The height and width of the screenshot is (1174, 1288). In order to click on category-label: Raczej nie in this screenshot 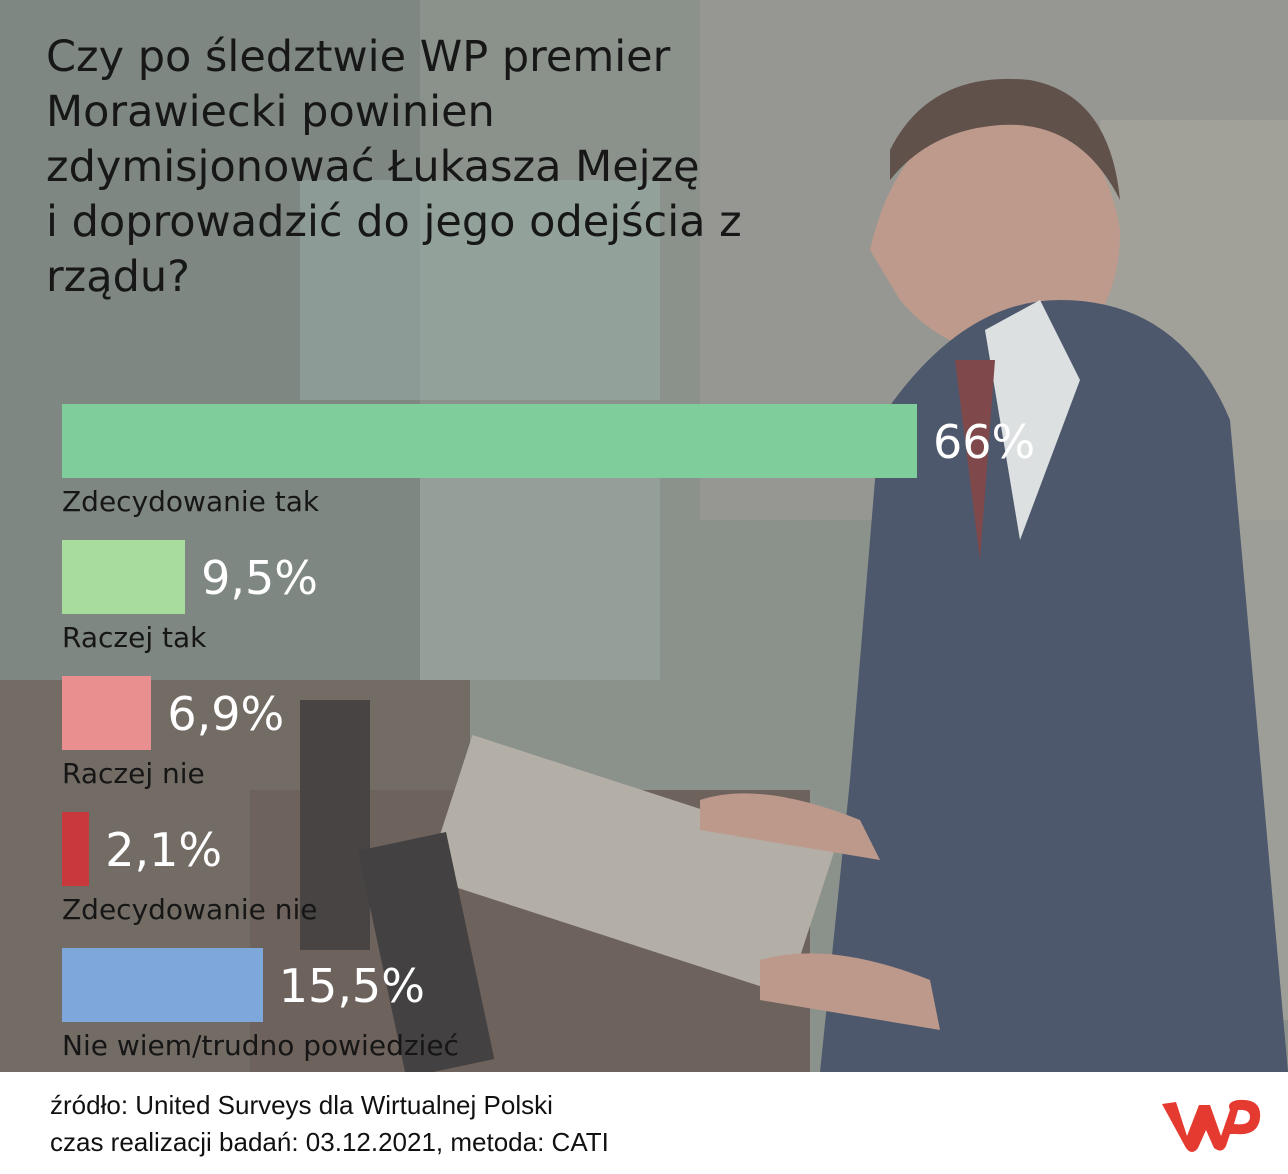, I will do `click(133, 773)`.